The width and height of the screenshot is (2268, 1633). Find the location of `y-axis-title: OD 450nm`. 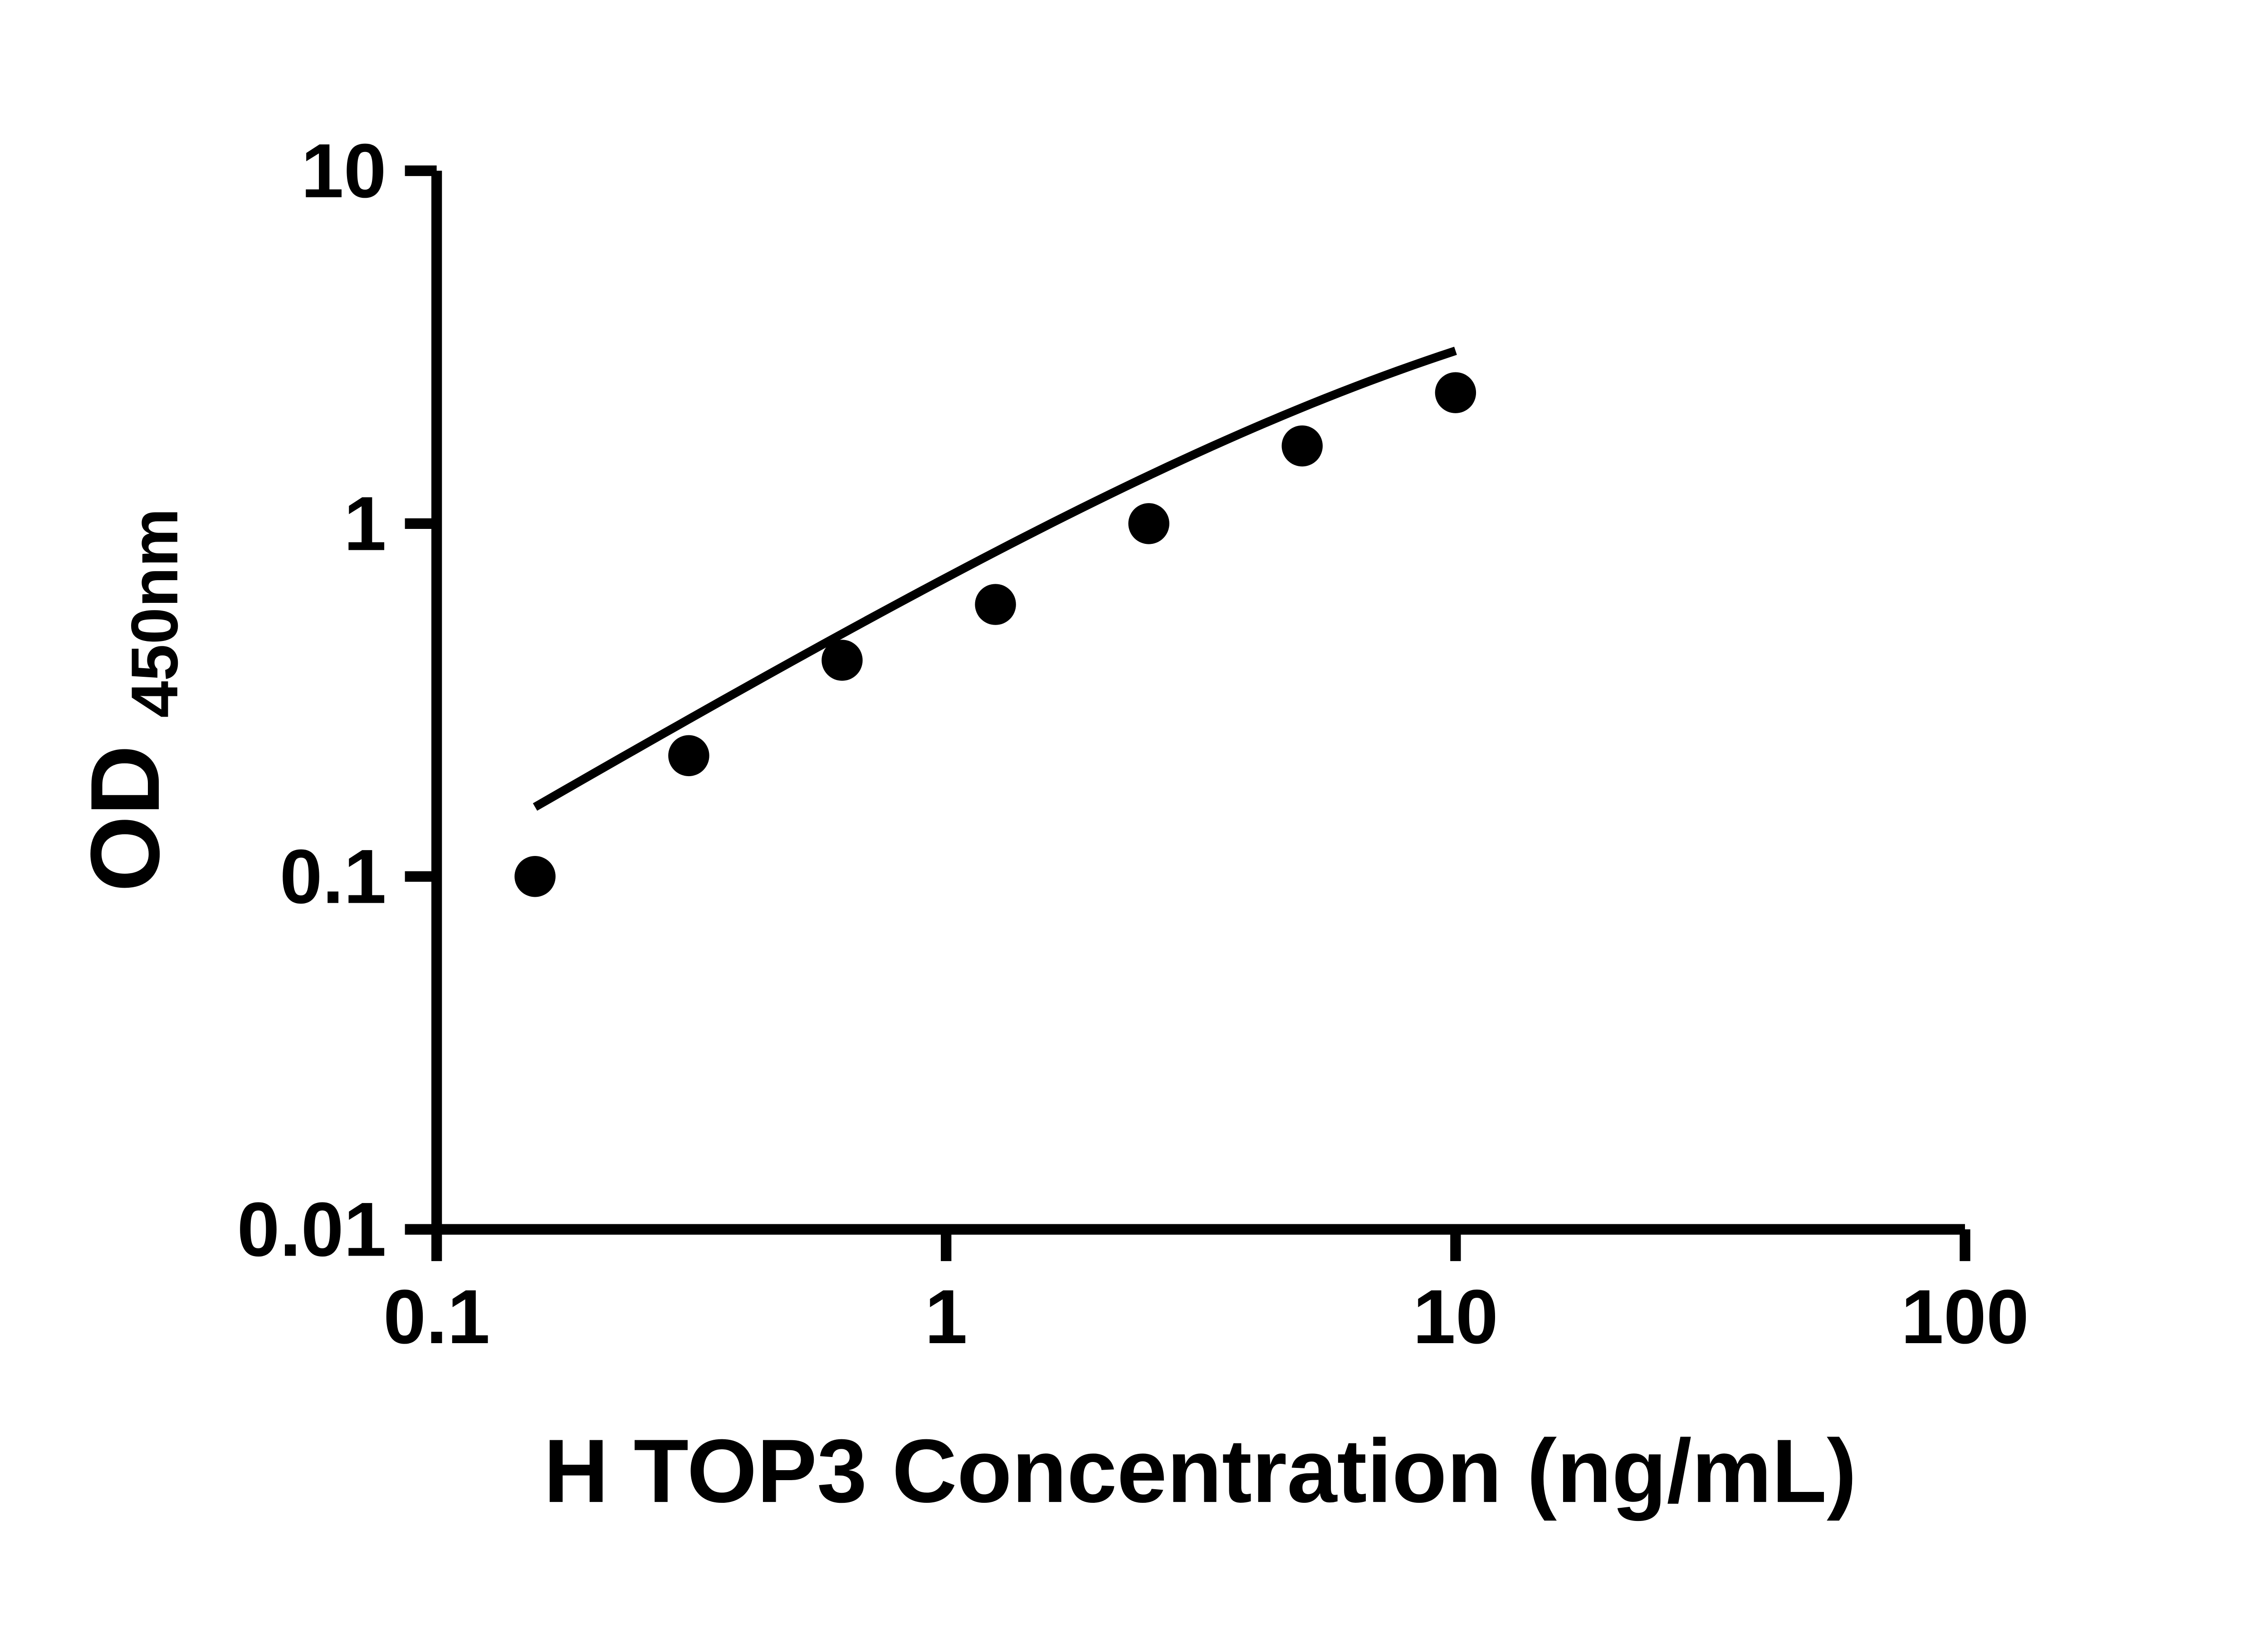

y-axis-title: OD 450nm is located at coordinates (130, 700).